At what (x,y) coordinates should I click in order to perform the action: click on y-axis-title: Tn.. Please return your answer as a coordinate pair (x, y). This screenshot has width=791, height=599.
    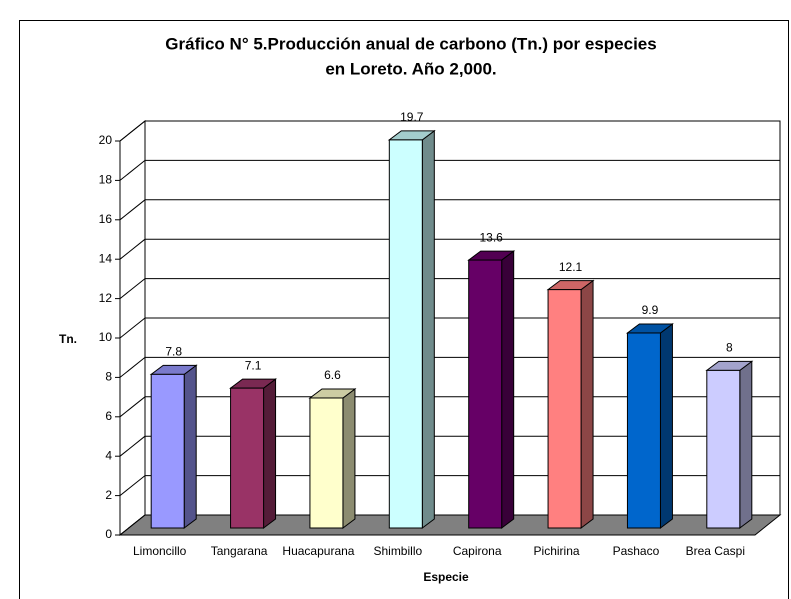
    Looking at the image, I should click on (68, 339).